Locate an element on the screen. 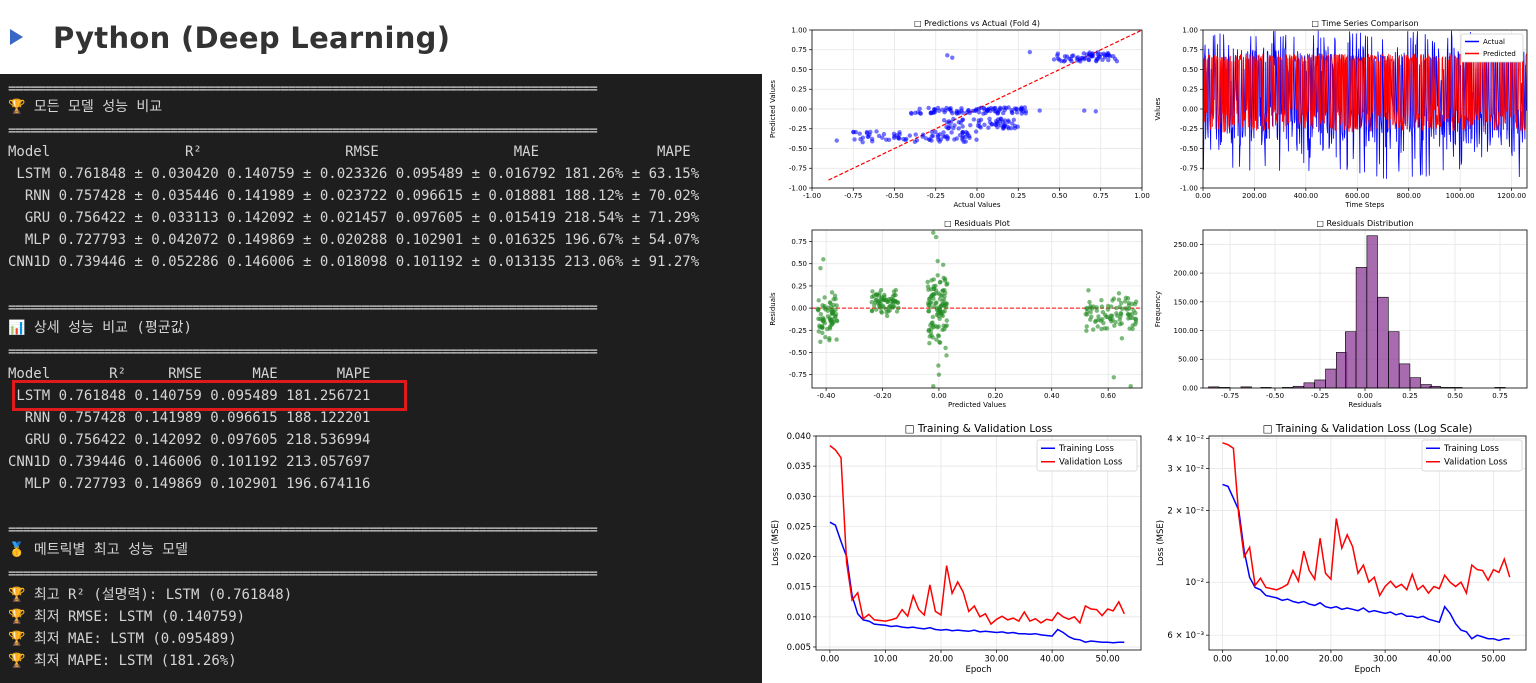  y-tick-label: 0.030 is located at coordinates (799, 497).